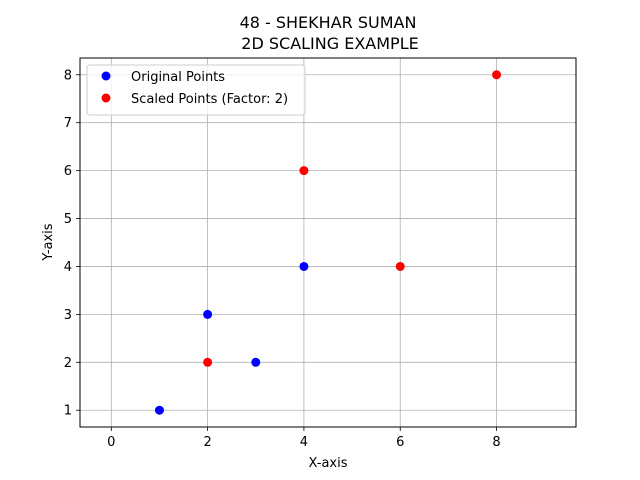 The width and height of the screenshot is (640, 480). Describe the element at coordinates (106, 98) in the screenshot. I see `legend-marker-scaled` at that location.